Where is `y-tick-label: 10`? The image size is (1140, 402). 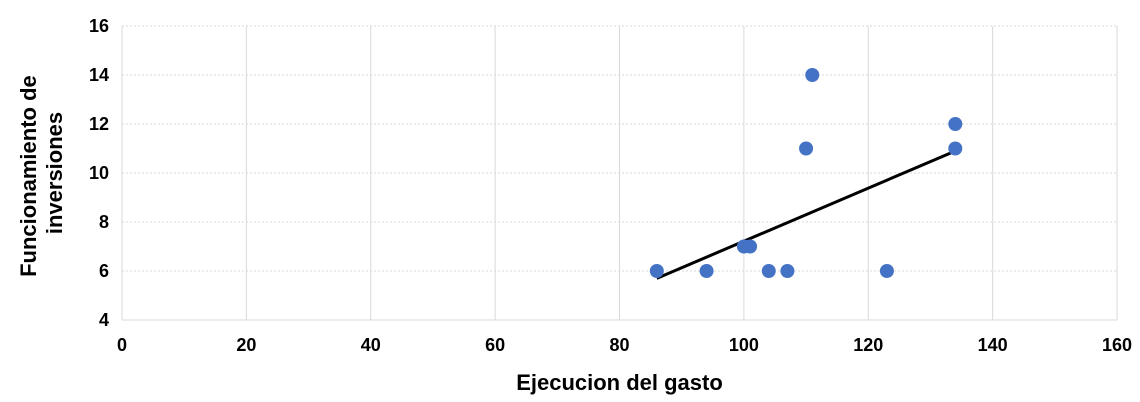
y-tick-label: 10 is located at coordinates (99, 173).